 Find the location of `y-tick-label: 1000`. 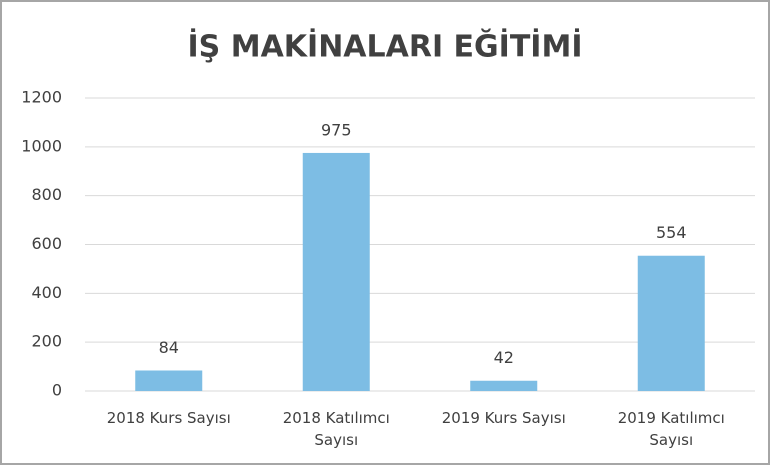

y-tick-label: 1000 is located at coordinates (41, 145).